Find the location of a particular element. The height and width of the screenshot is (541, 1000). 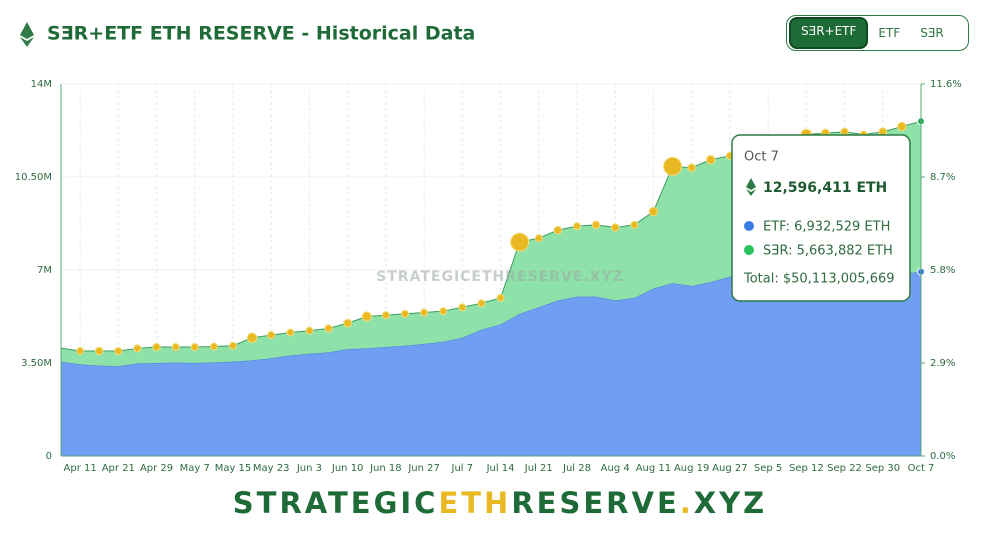

y-tick-label: 14M is located at coordinates (41, 84).